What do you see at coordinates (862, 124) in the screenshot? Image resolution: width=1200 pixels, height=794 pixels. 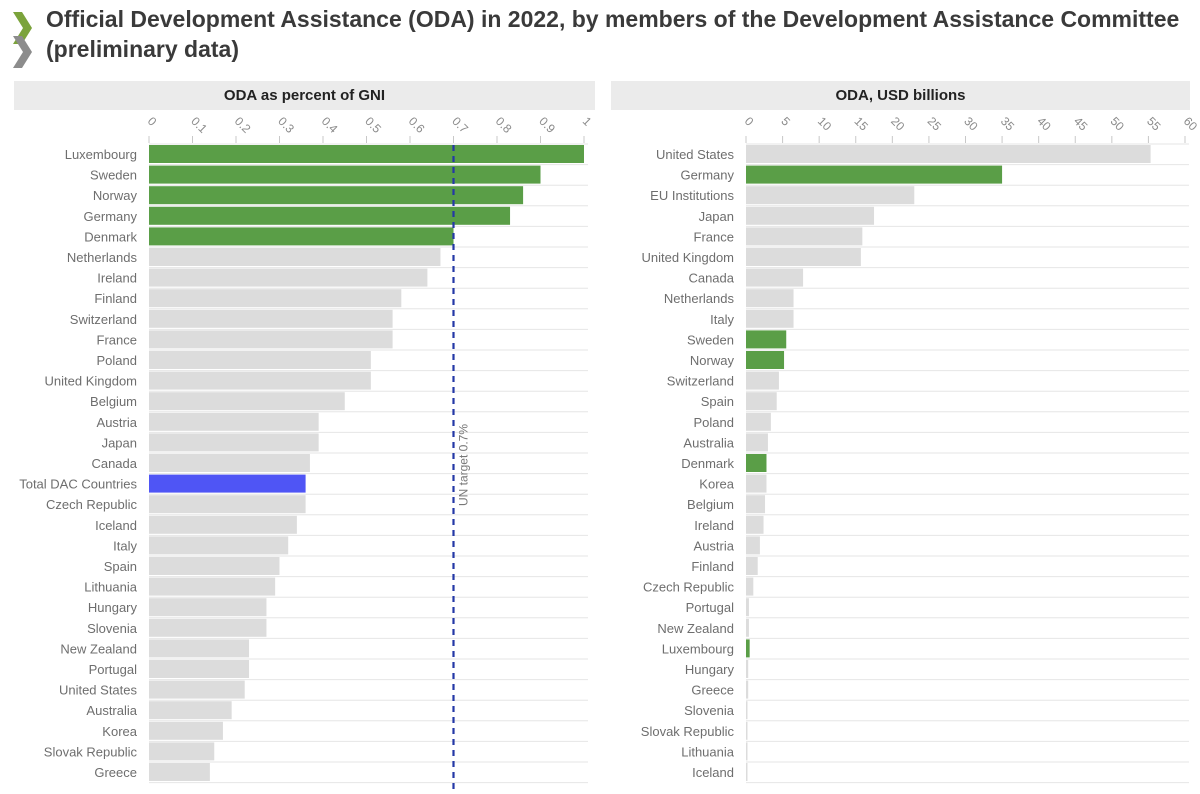 I see `x-tick-label: 15` at bounding box center [862, 124].